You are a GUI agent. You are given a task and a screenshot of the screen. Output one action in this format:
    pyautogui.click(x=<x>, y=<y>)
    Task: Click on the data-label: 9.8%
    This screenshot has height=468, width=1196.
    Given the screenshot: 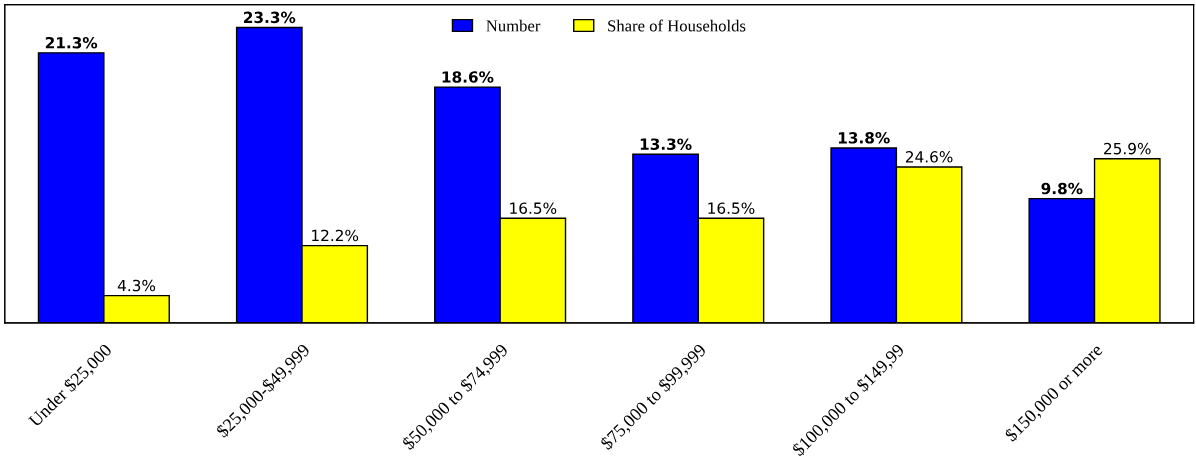 What is the action you would take?
    pyautogui.click(x=1062, y=188)
    